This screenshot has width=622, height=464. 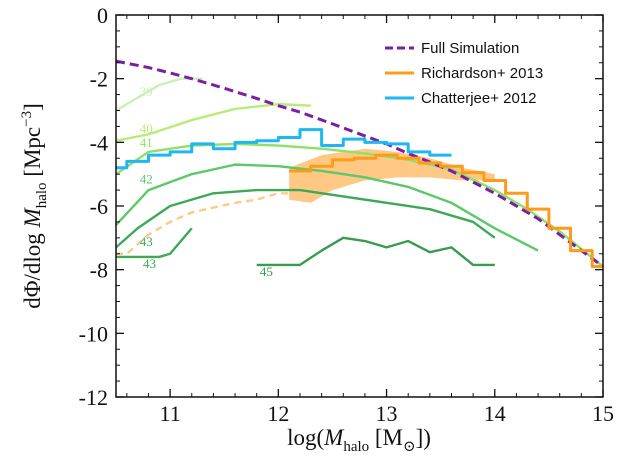 I want to click on legend-label-full-simulation: Full Simulation, so click(x=470, y=48).